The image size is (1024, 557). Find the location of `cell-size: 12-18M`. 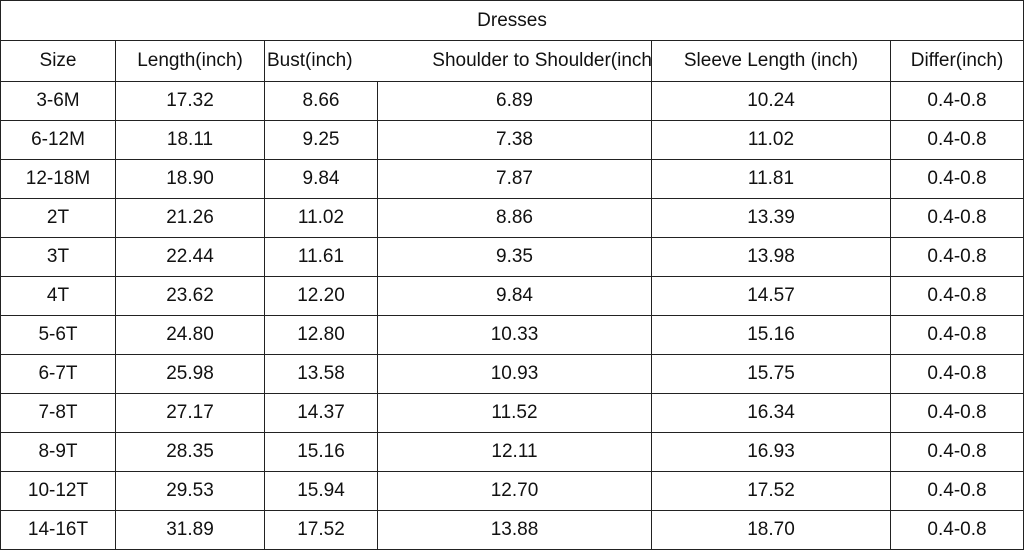

cell-size: 12-18M is located at coordinates (58, 179).